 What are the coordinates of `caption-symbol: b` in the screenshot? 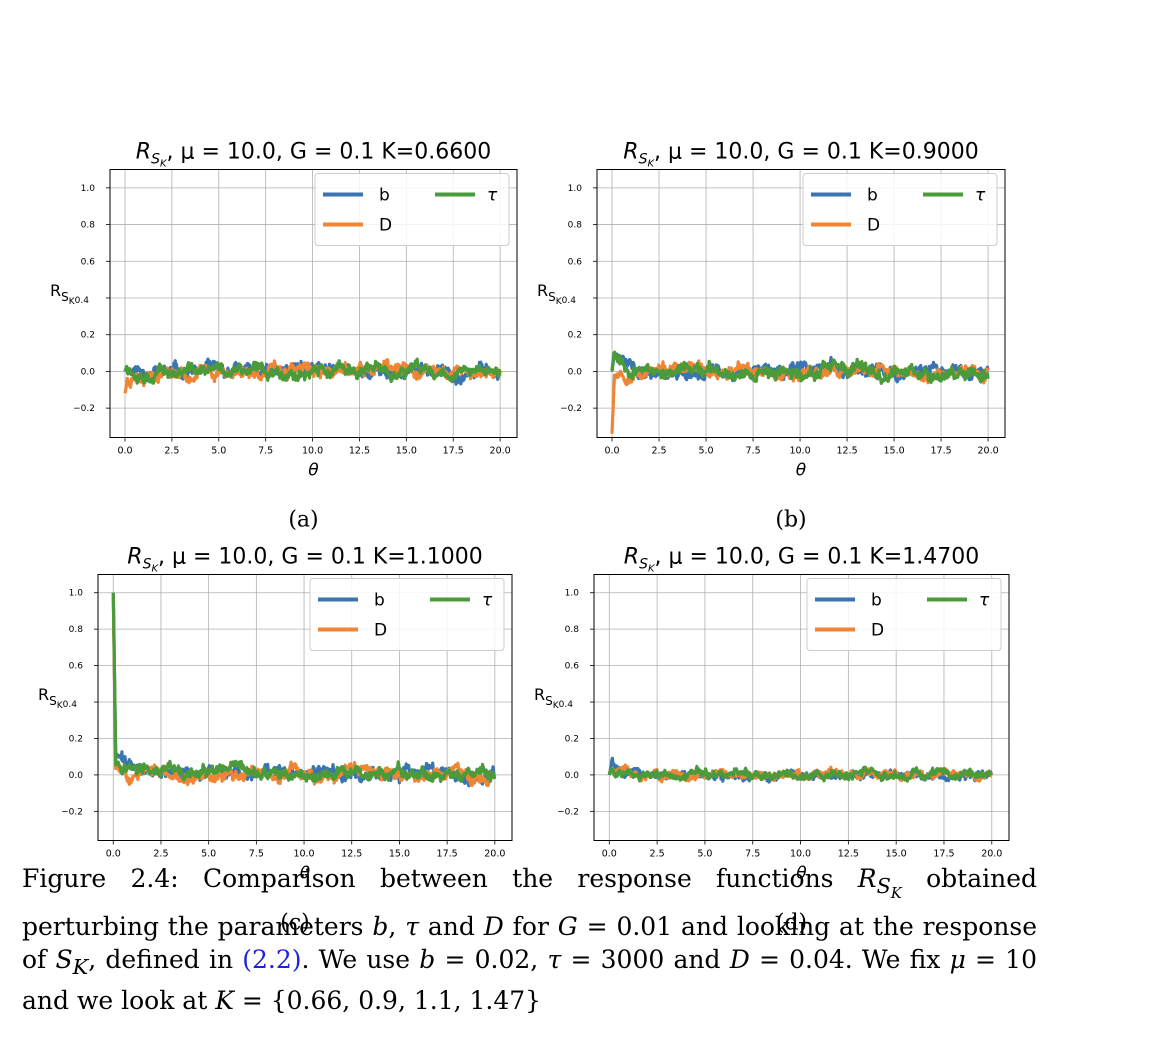 It's located at (427, 960).